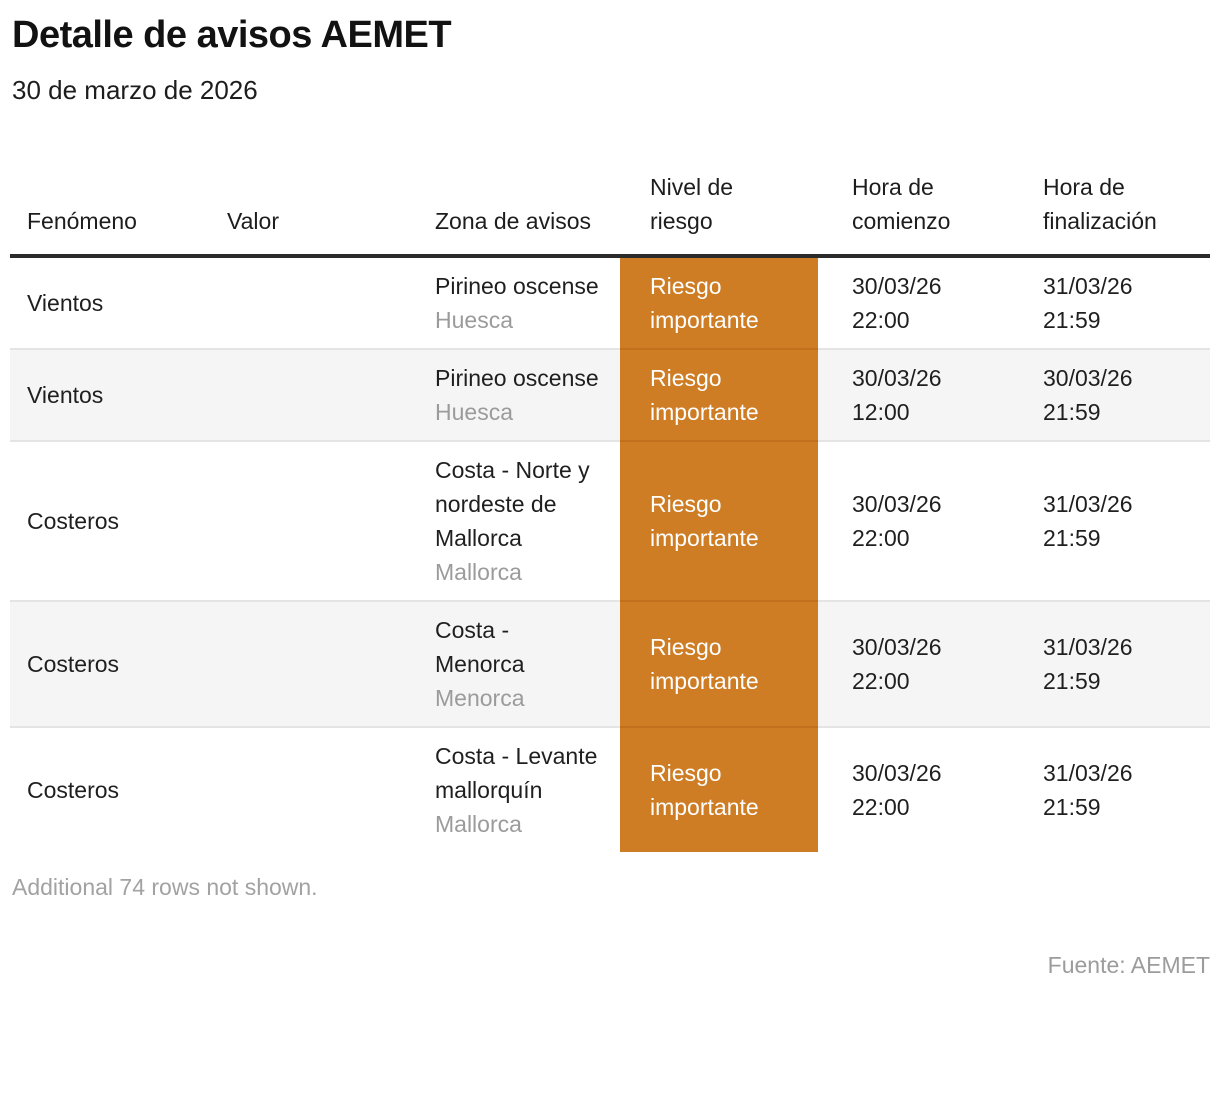 The width and height of the screenshot is (1220, 1120). What do you see at coordinates (480, 647) in the screenshot?
I see `zona-name: Costa - Menorca` at bounding box center [480, 647].